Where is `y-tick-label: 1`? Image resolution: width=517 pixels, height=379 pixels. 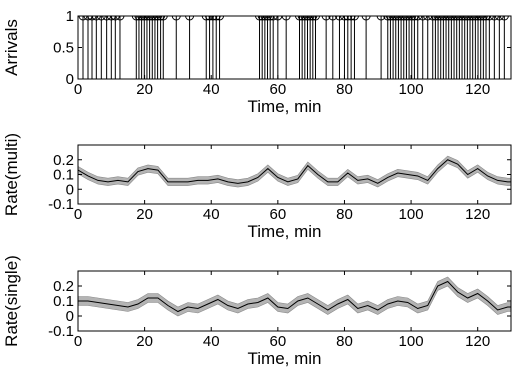
y-tick-label: 1 is located at coordinates (70, 16).